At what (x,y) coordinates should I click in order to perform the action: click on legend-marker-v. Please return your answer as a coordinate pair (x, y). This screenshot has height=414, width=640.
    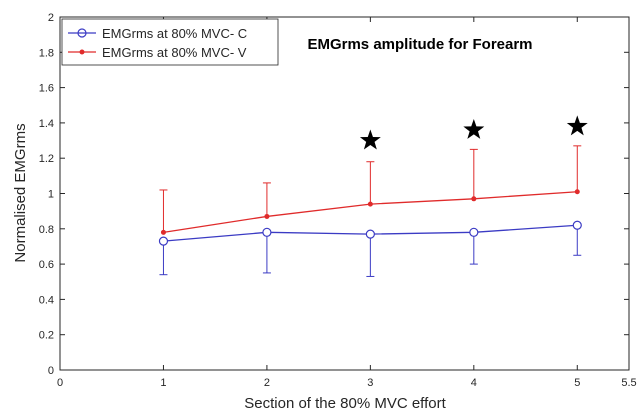
    Looking at the image, I should click on (82, 52).